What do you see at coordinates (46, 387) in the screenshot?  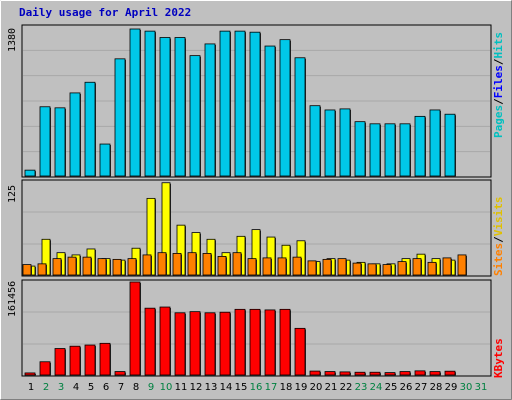 I see `x-tick-day-2: 2` at bounding box center [46, 387].